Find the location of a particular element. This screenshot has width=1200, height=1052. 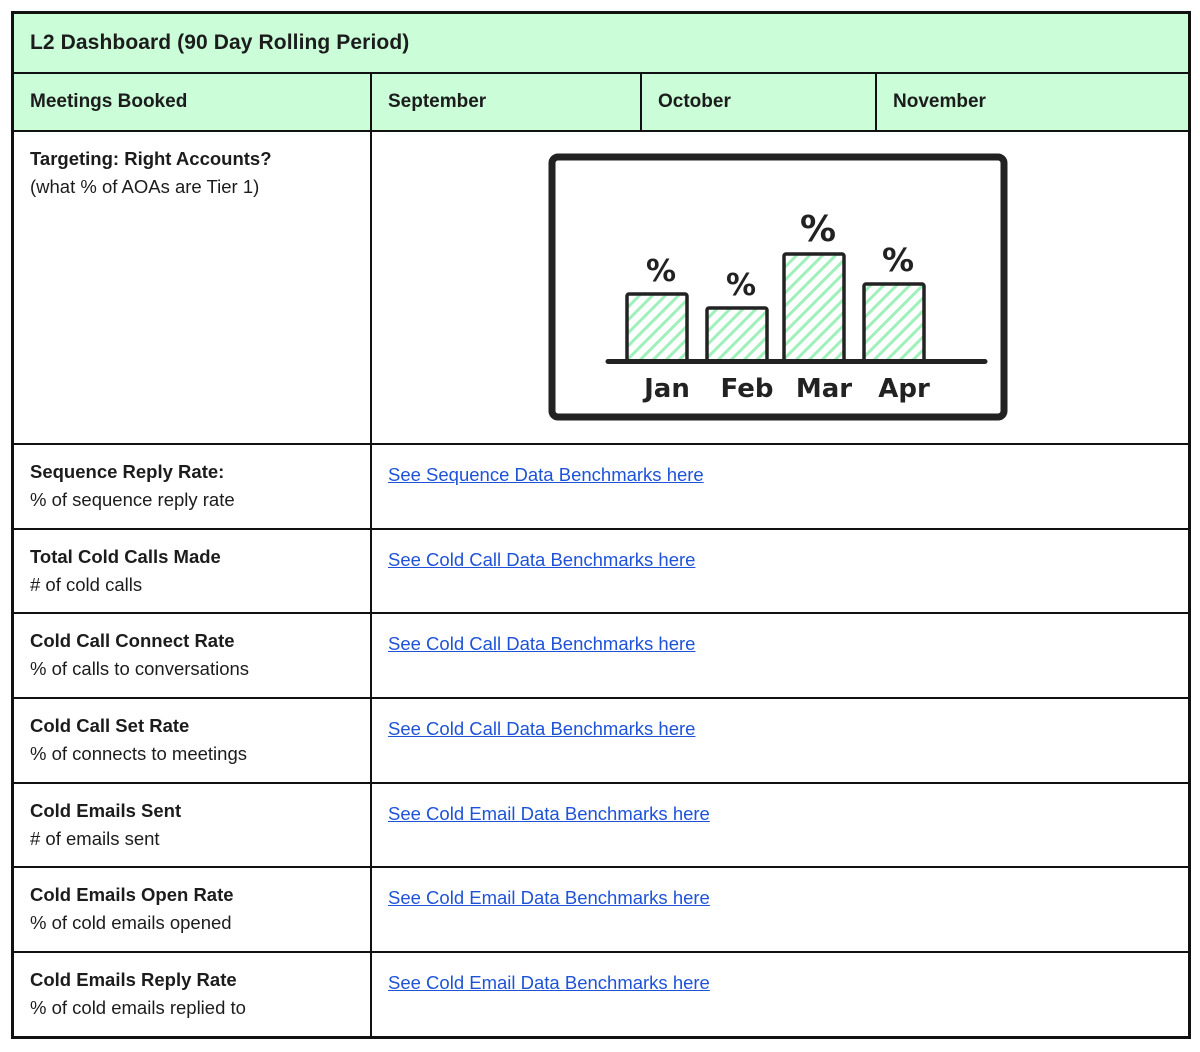

header-month-october: October is located at coordinates (758, 102).